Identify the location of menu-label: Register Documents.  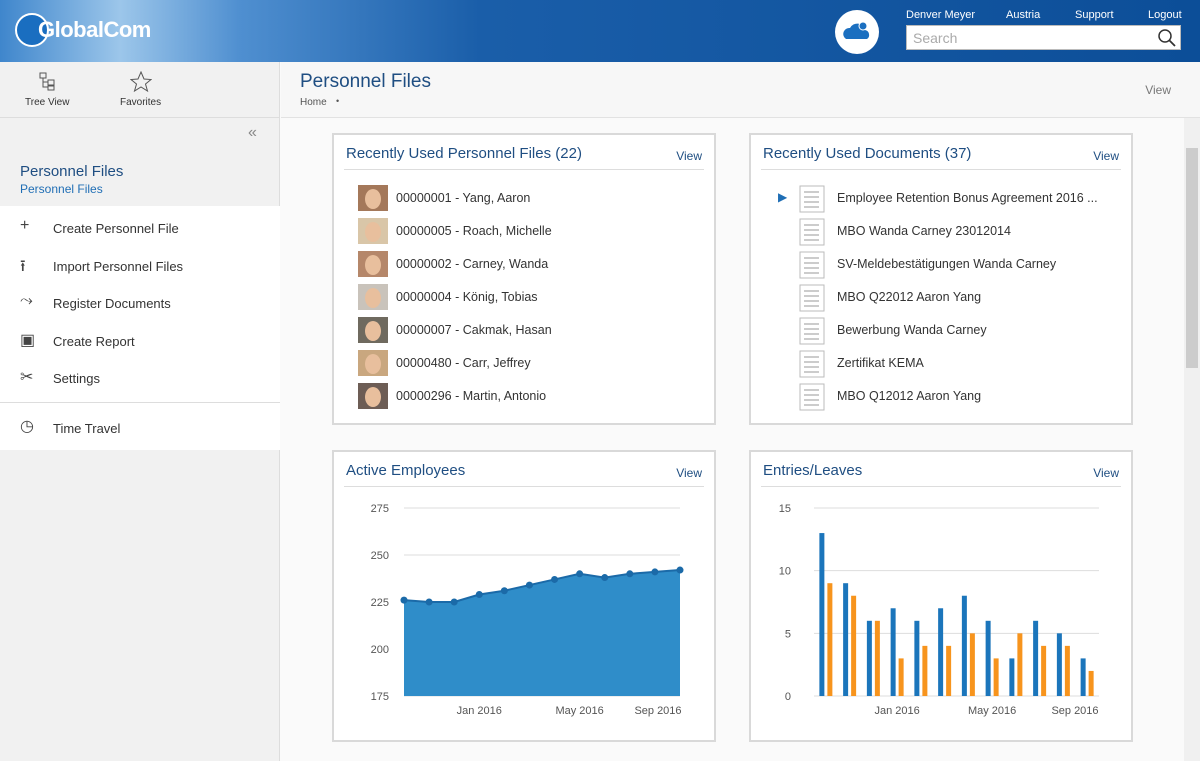
(112, 303).